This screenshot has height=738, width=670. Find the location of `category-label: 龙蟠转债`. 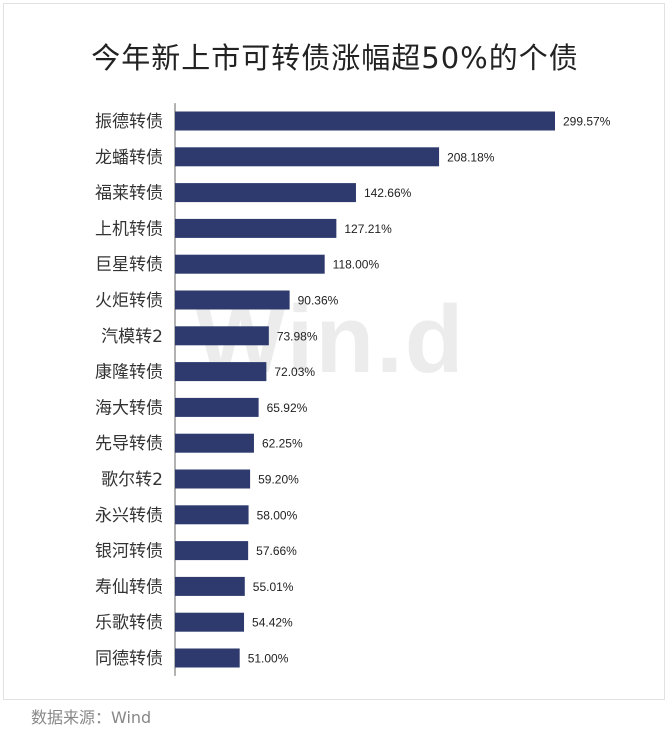

category-label: 龙蟠转债 is located at coordinates (129, 158).